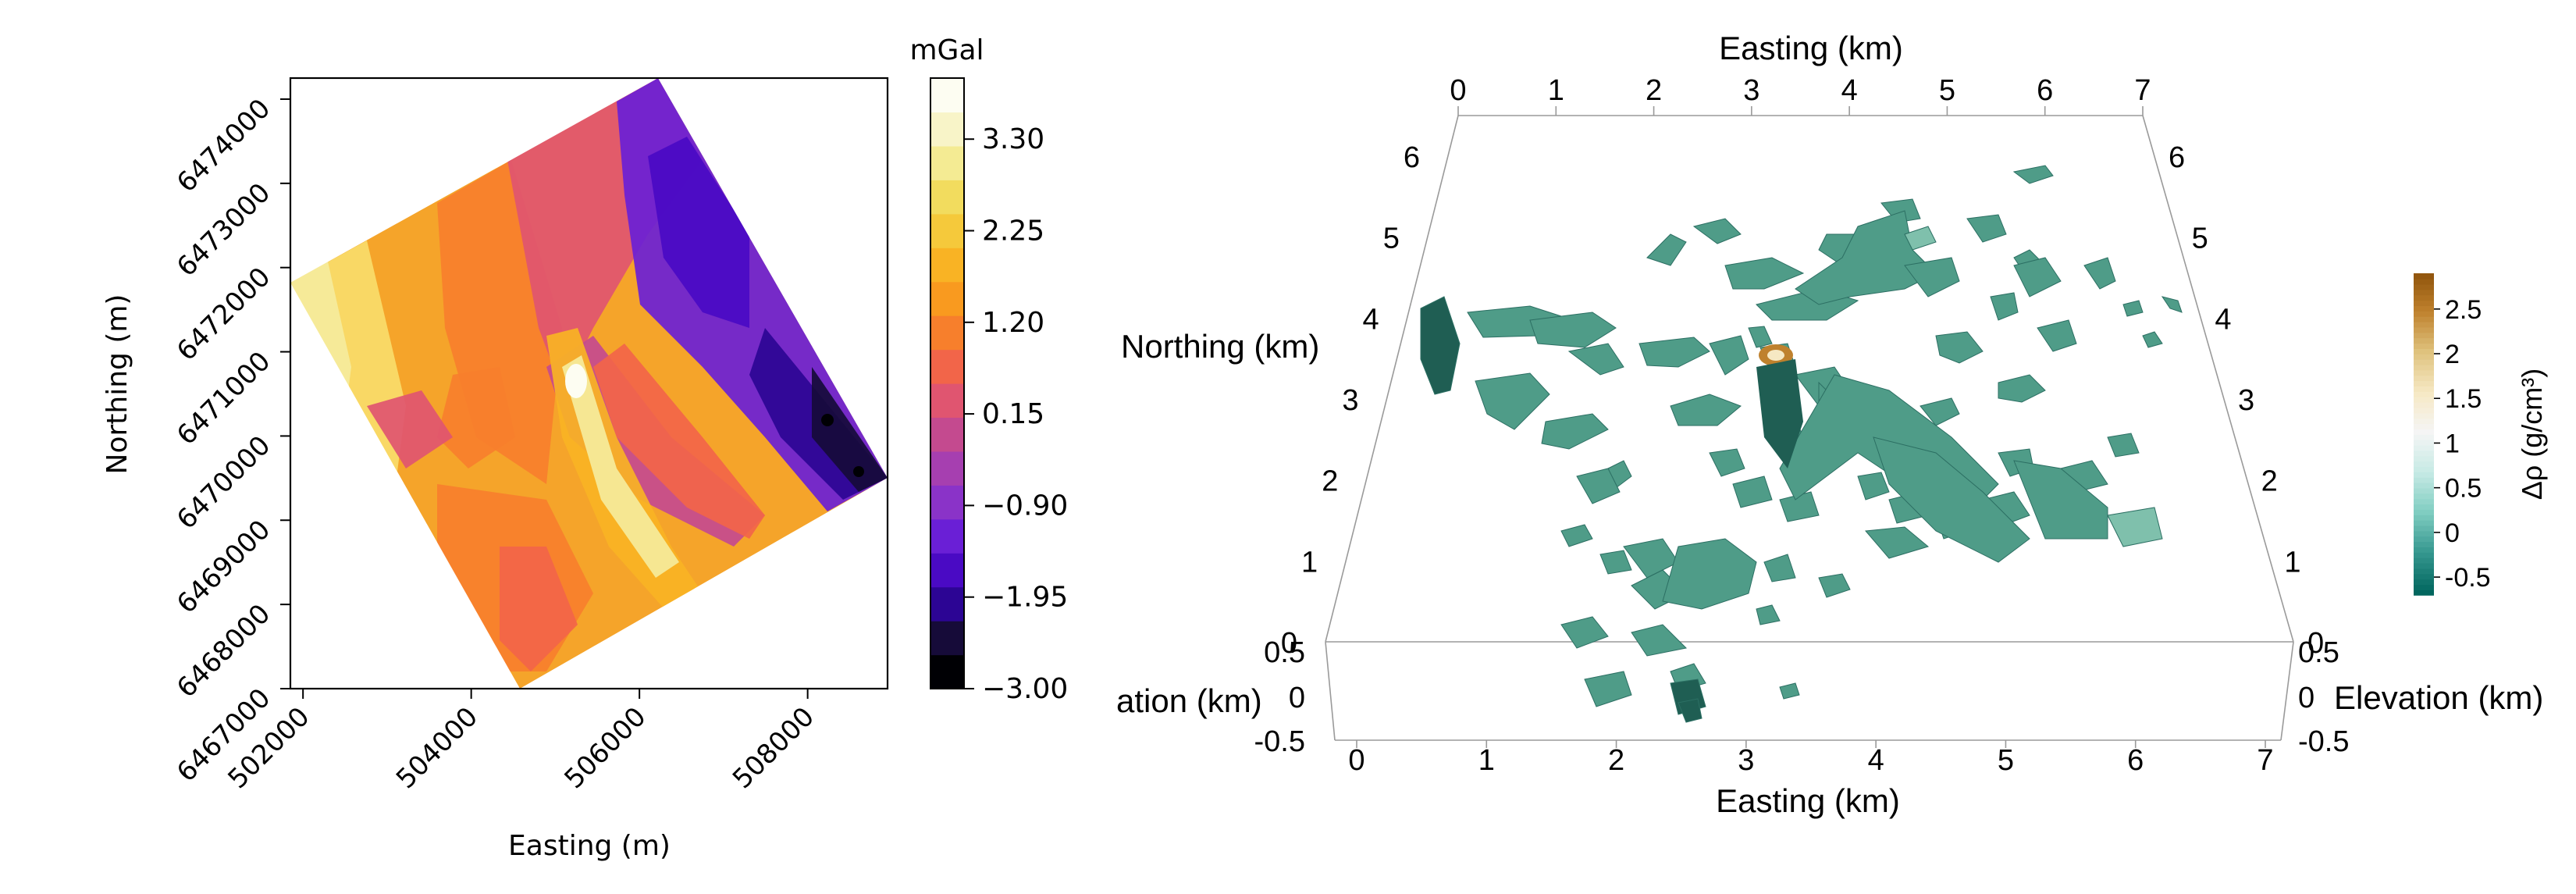 Image resolution: width=2576 pixels, height=894 pixels. Describe the element at coordinates (2463, 310) in the screenshot. I see `density-colorbar-tick-label: 2.5` at that location.